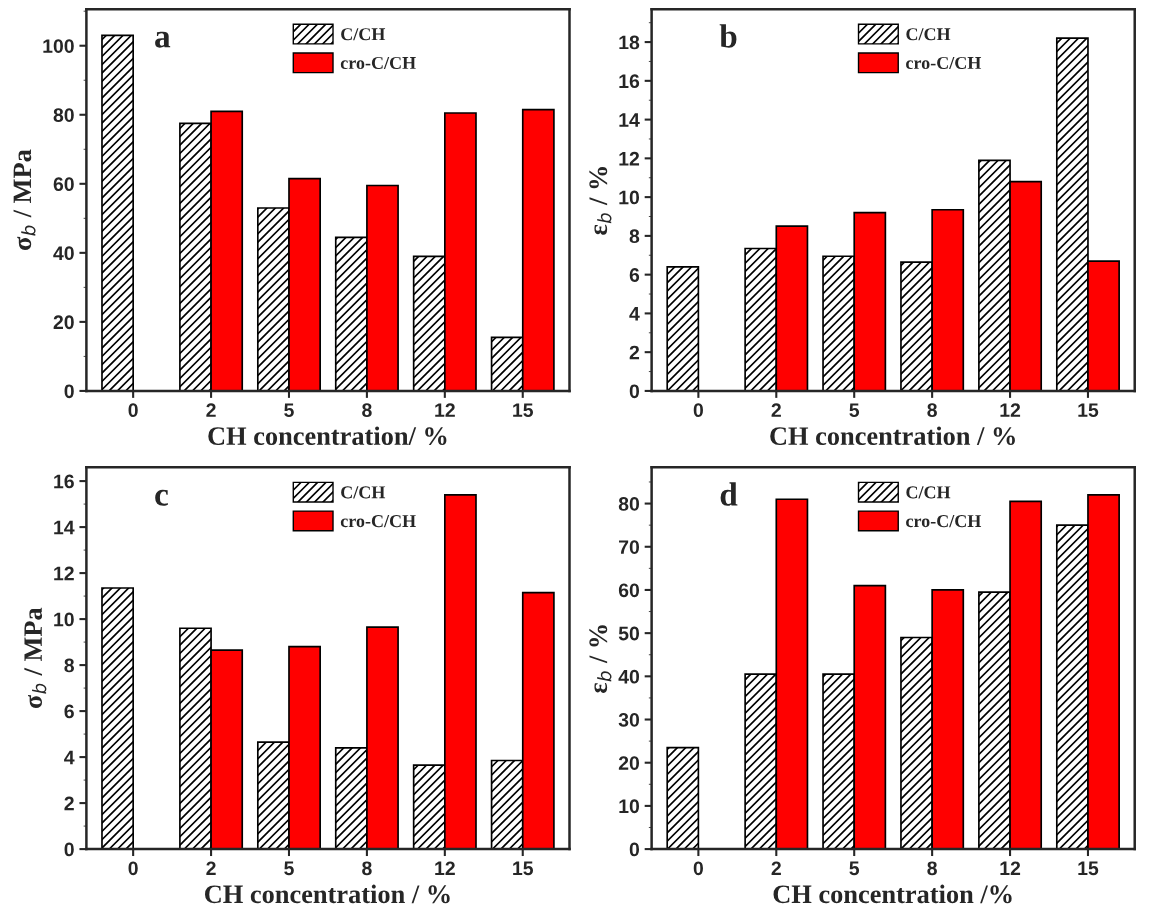 The image size is (1152, 913). What do you see at coordinates (729, 494) in the screenshot?
I see `annotation: d` at bounding box center [729, 494].